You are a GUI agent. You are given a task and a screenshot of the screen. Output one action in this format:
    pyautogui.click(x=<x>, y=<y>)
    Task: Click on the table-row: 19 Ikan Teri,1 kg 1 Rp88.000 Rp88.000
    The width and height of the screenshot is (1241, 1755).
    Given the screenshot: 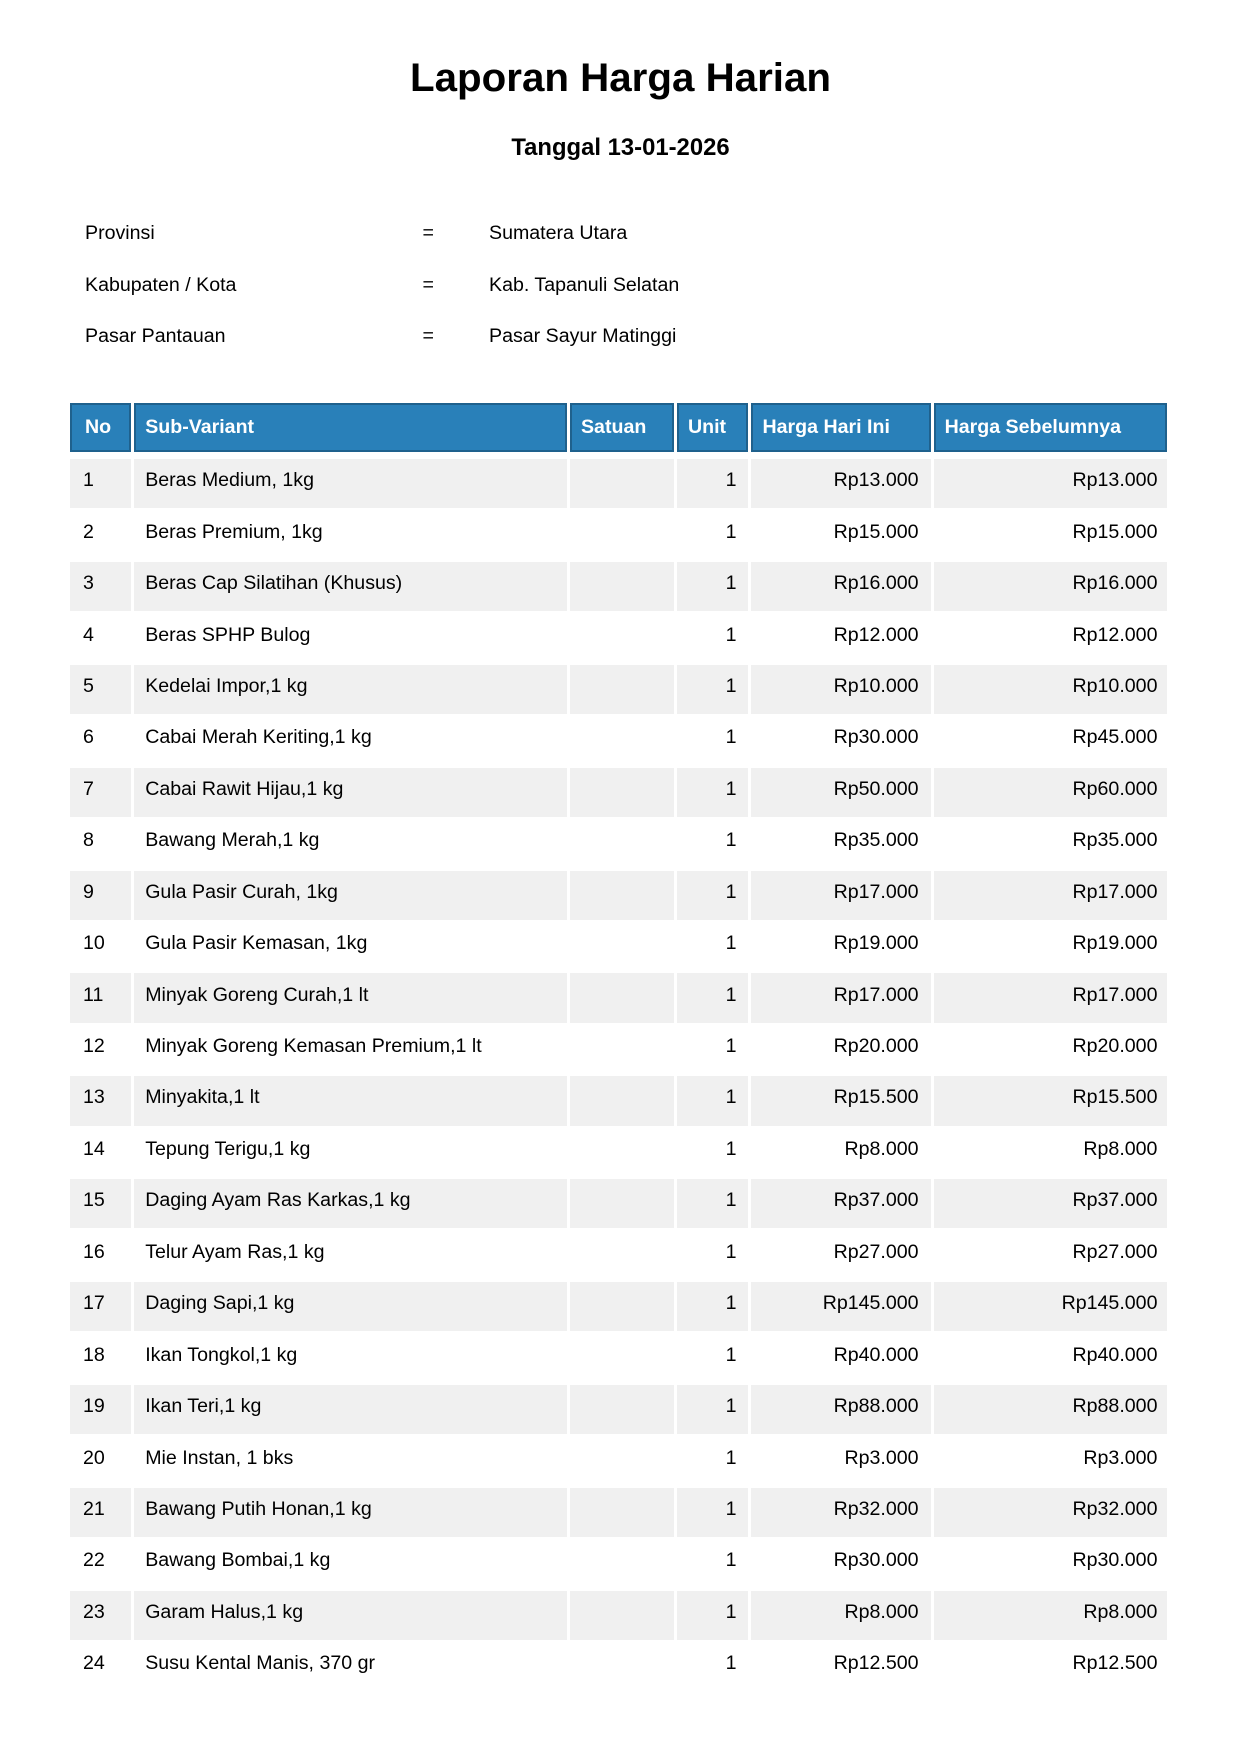 What is the action you would take?
    pyautogui.click(x=618, y=1409)
    